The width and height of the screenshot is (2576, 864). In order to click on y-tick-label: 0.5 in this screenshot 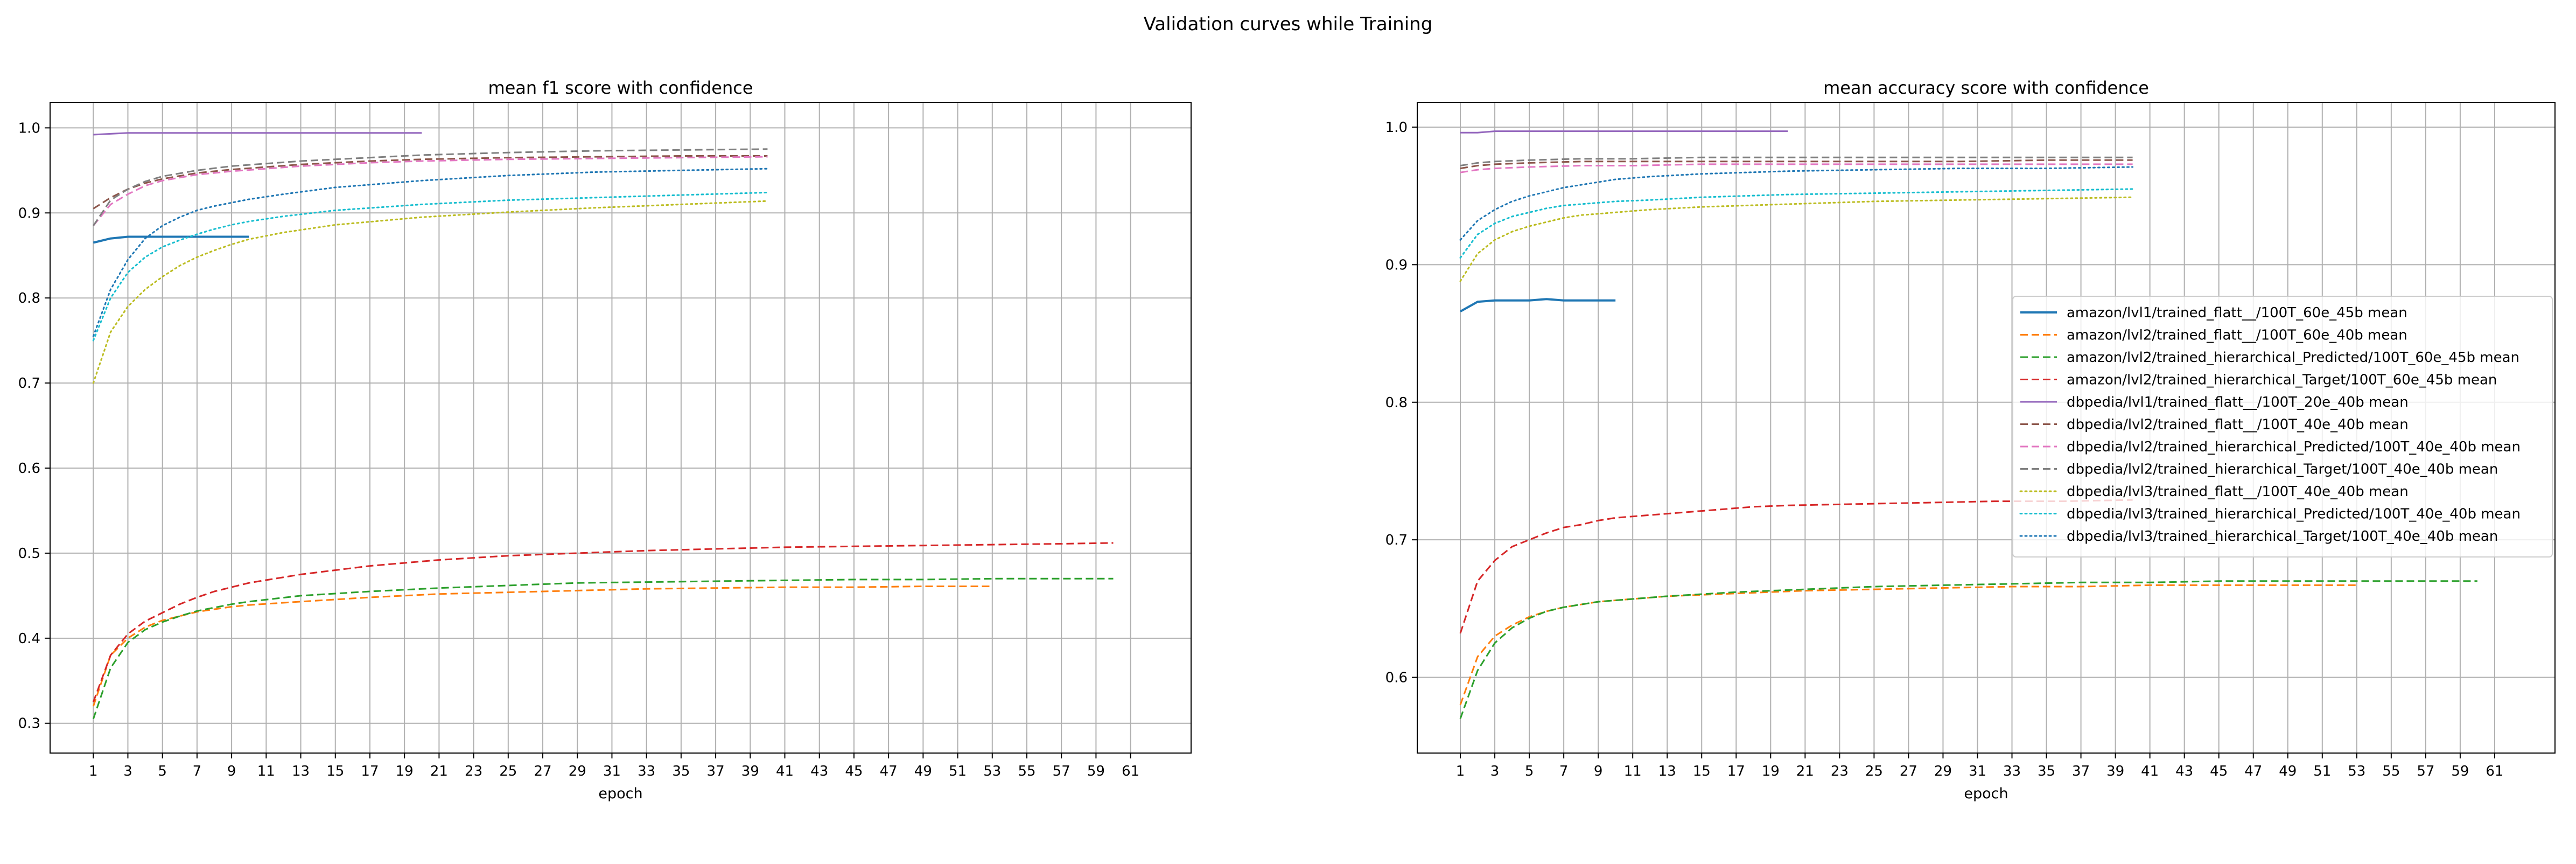, I will do `click(29, 554)`.